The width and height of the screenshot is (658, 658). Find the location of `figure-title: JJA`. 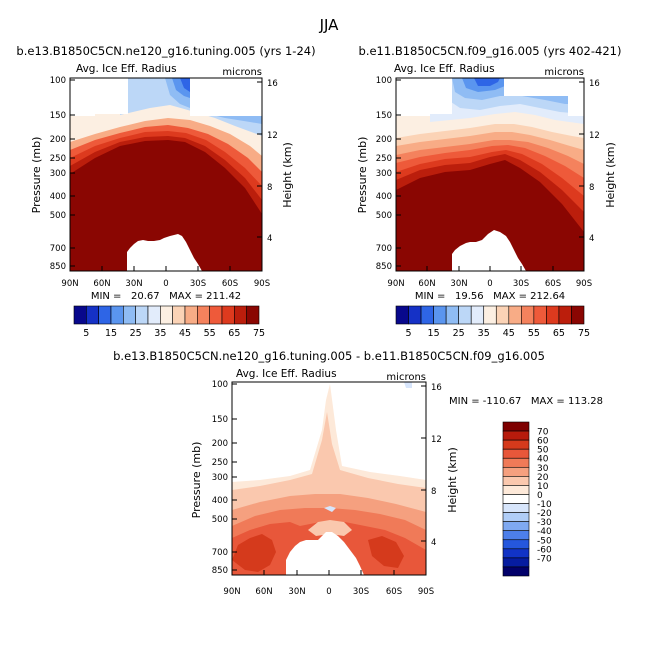

figure-title: JJA is located at coordinates (329, 25).